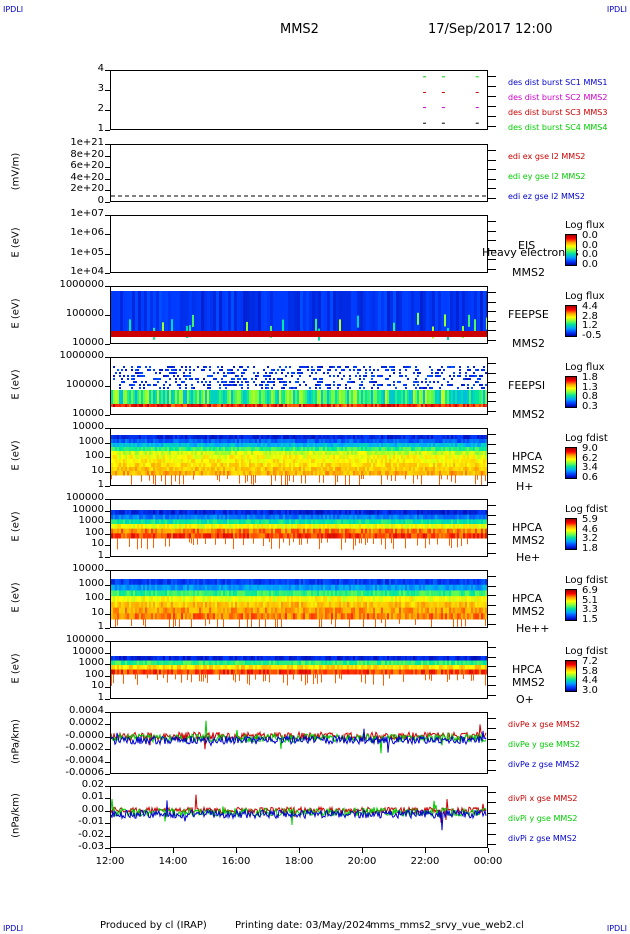 This screenshot has width=630, height=934. Describe the element at coordinates (84, 313) in the screenshot. I see `y-tick-label: 100000` at that location.